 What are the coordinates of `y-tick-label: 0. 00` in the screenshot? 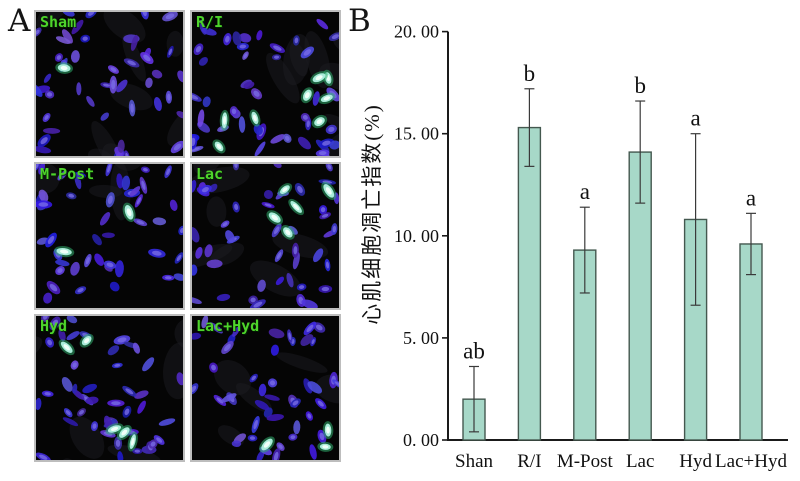 It's located at (421, 440).